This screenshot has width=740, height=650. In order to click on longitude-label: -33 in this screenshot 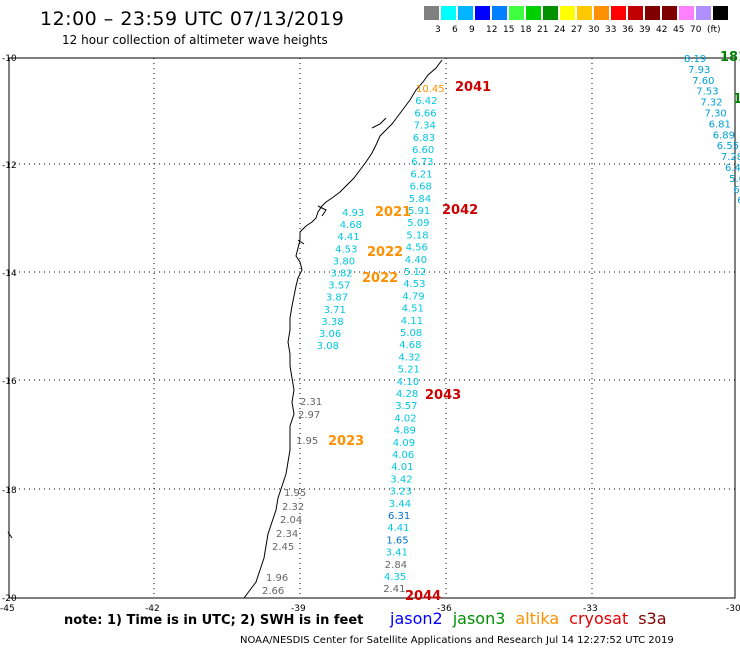, I will do `click(590, 609)`.